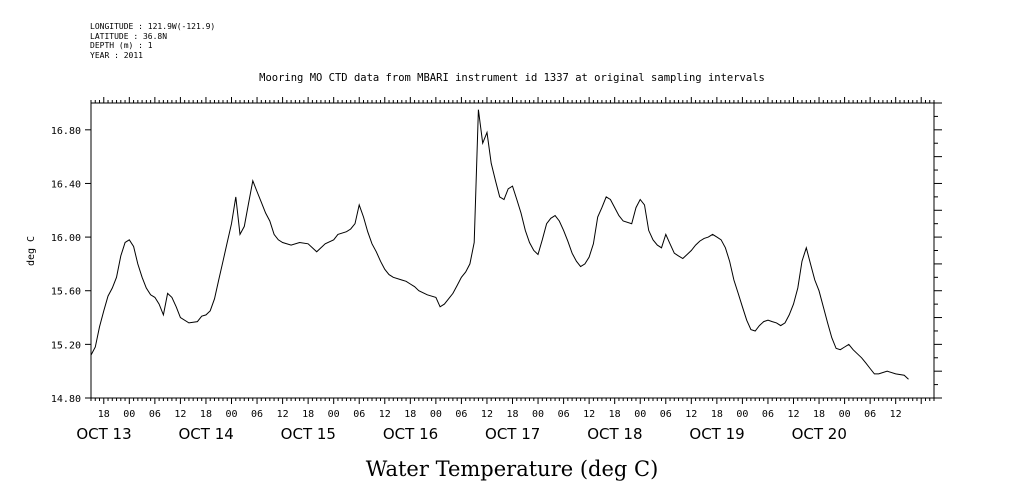 The height and width of the screenshot is (504, 1009). I want to click on x-date-label: OCT 15, so click(308, 434).